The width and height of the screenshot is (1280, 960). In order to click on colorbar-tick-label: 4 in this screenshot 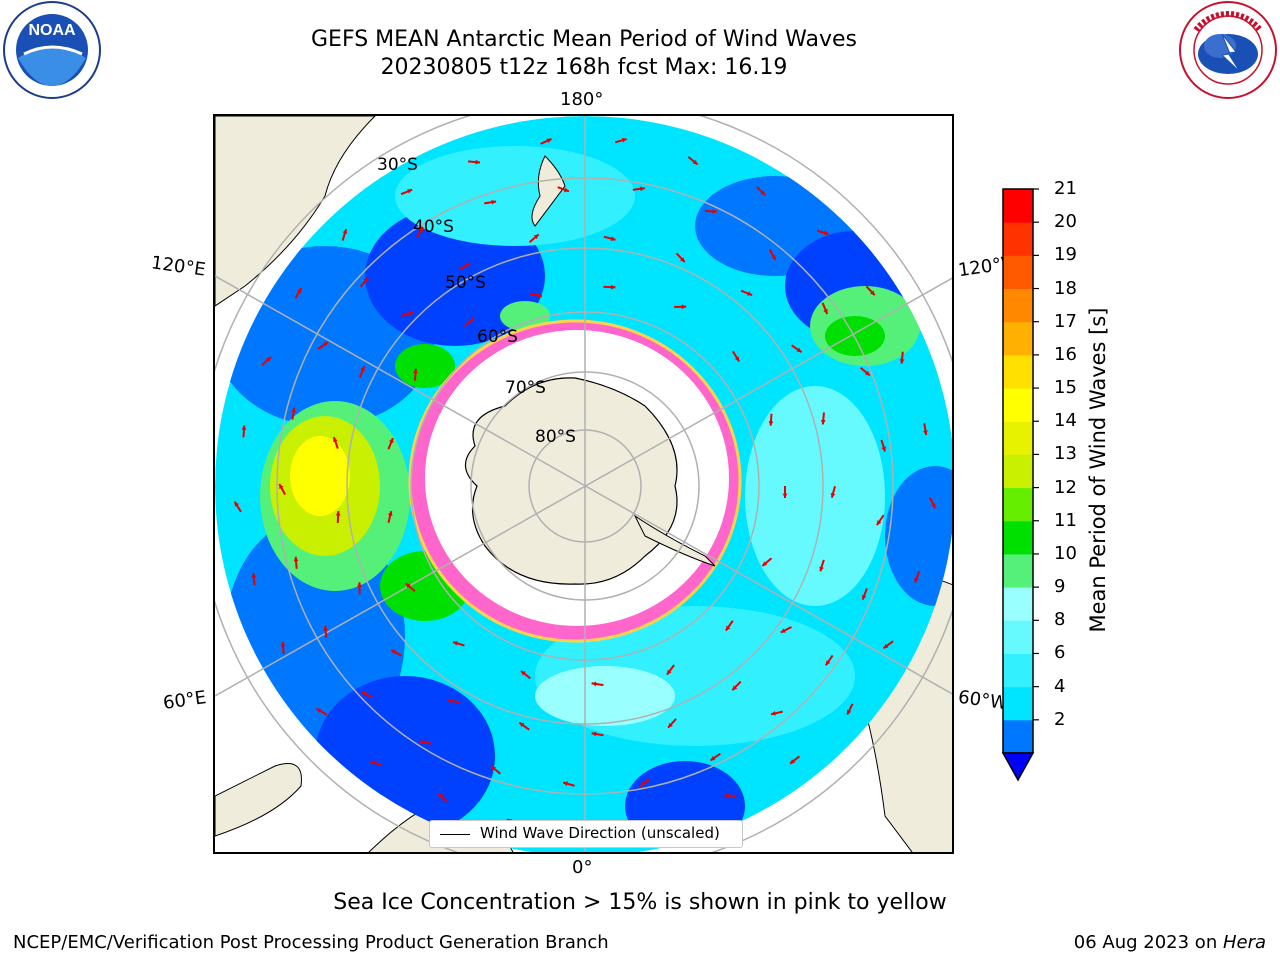, I will do `click(1060, 686)`.